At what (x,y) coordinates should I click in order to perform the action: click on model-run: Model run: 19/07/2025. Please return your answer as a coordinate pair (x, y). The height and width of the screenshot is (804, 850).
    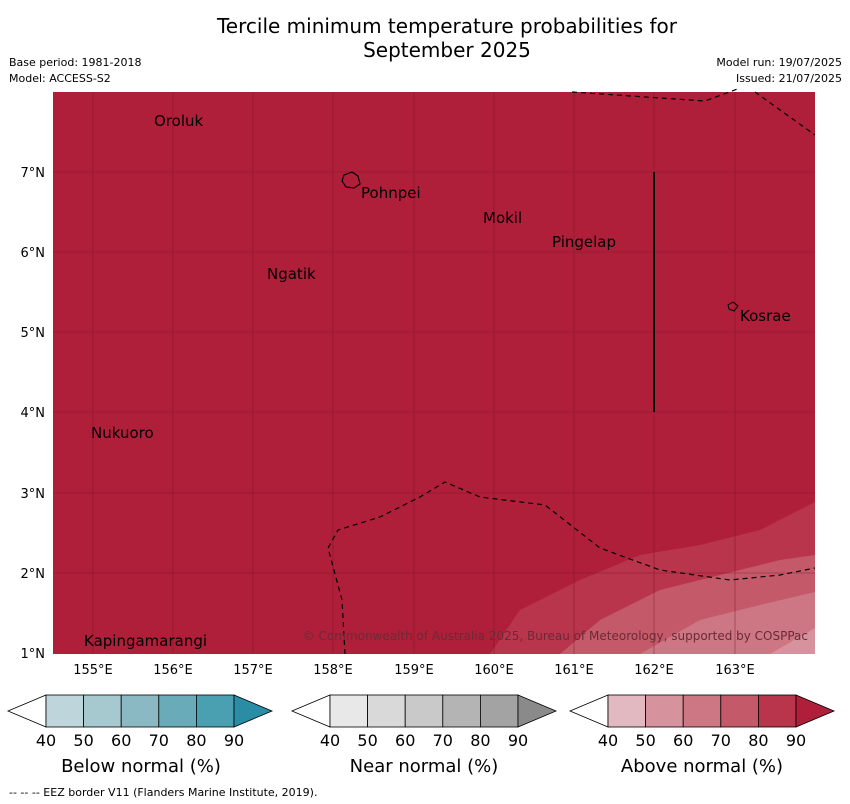
    Looking at the image, I should click on (779, 62).